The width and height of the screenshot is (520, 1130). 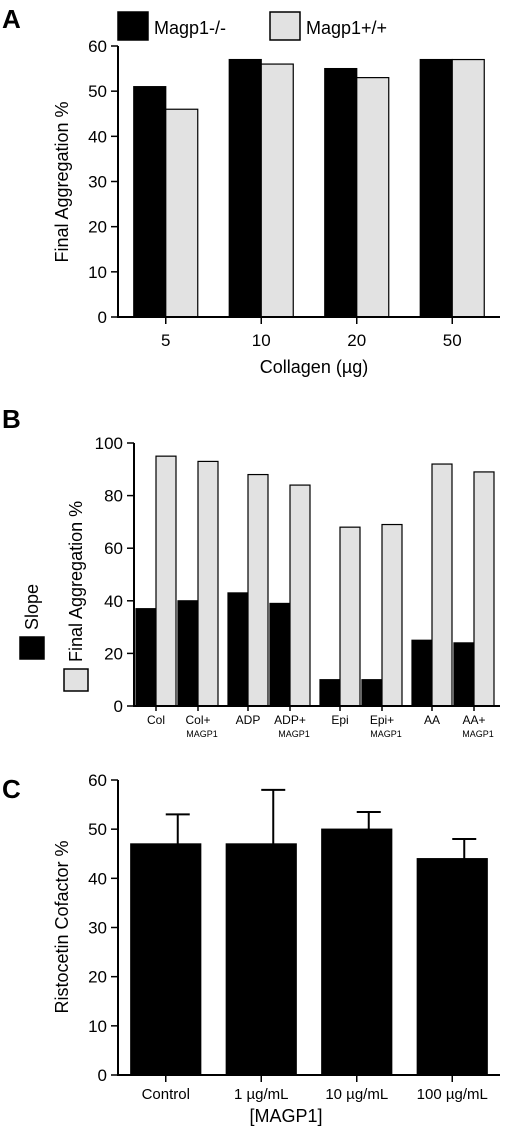 I want to click on x-tick-label: ADP+, so click(x=290, y=720).